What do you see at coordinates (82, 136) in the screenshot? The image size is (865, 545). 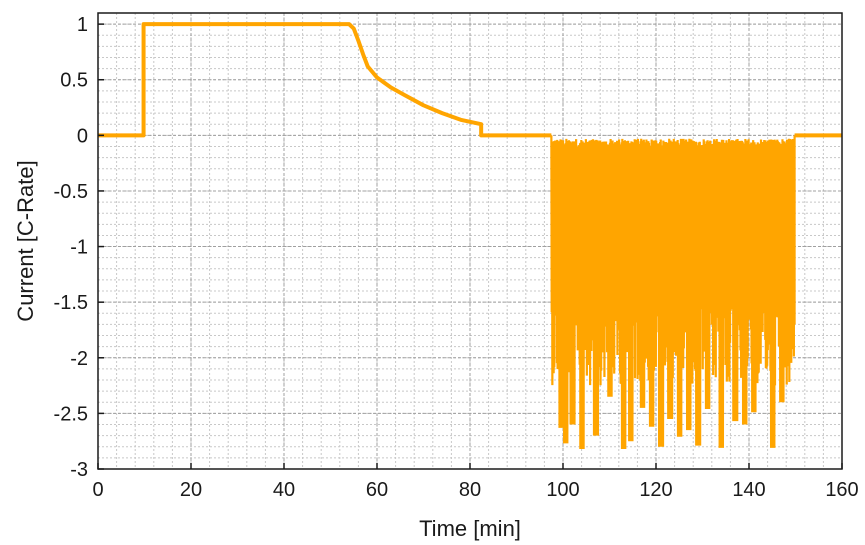 I see `y-tick-label: 0` at bounding box center [82, 136].